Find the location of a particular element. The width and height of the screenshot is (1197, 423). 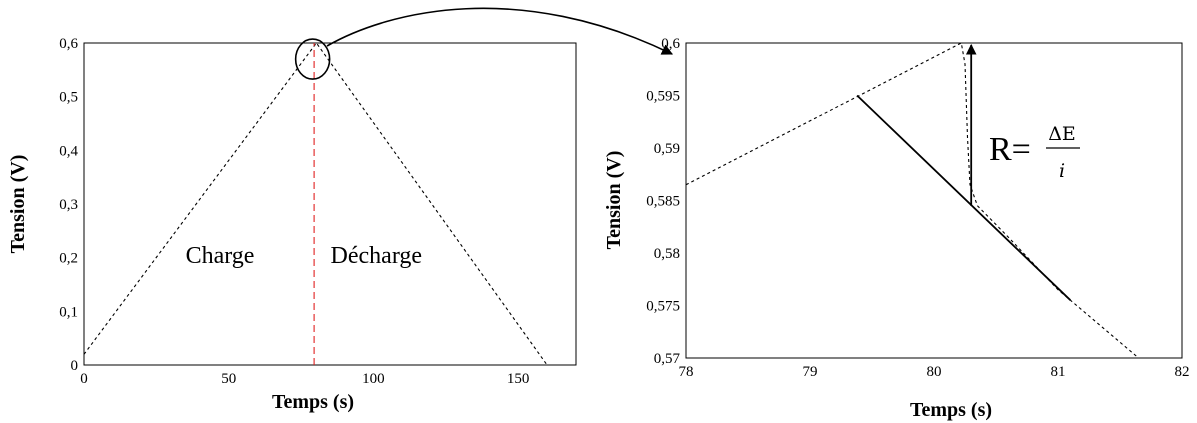

y-tick-label: 0 is located at coordinates (75, 366).